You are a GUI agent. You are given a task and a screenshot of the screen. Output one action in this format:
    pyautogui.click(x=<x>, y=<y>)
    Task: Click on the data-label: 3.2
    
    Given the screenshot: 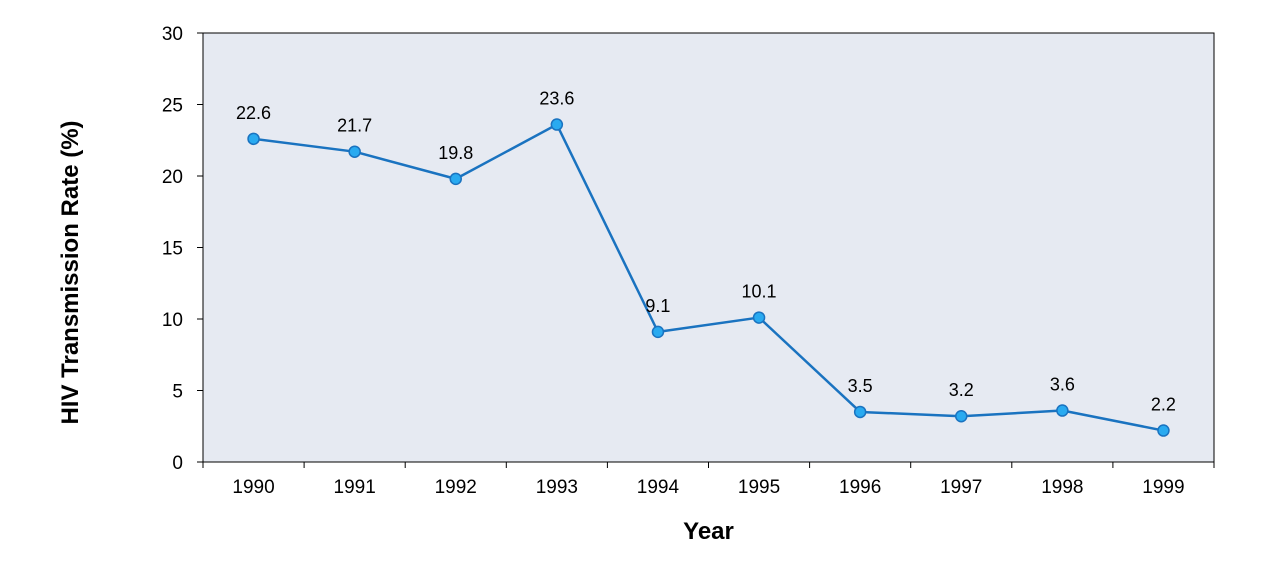 What is the action you would take?
    pyautogui.click(x=961, y=390)
    